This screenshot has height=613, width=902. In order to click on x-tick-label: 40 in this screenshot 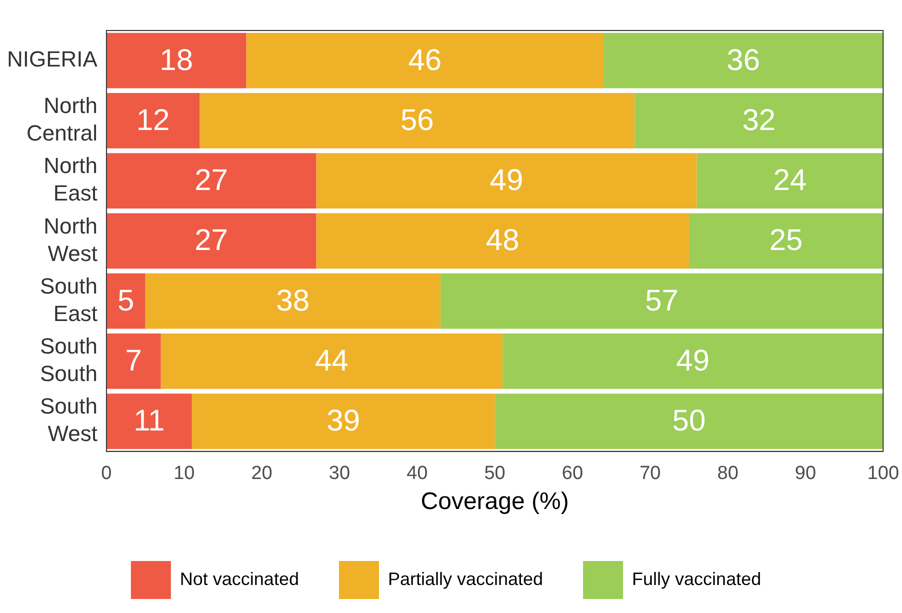, I will do `click(417, 473)`.